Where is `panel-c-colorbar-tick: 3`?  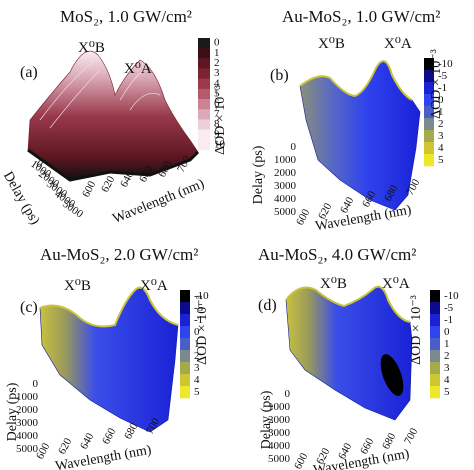 panel-c-colorbar-tick: 3 is located at coordinates (197, 368).